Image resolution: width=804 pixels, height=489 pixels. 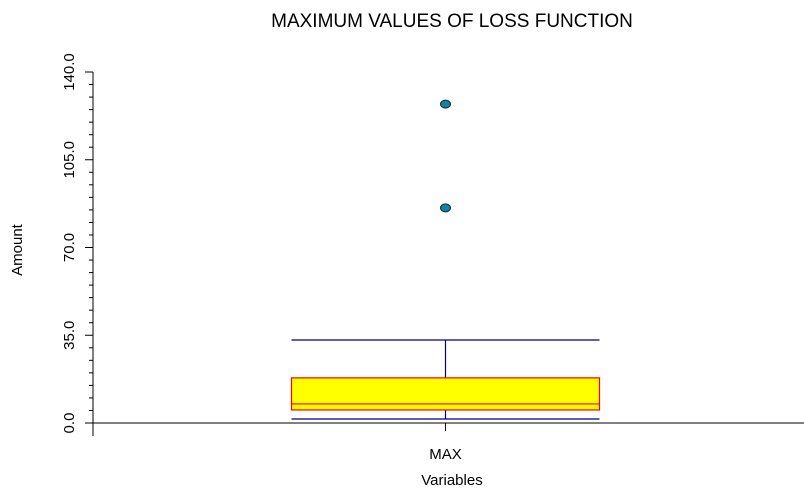 What do you see at coordinates (69, 335) in the screenshot?
I see `y-tick-label: 35.0` at bounding box center [69, 335].